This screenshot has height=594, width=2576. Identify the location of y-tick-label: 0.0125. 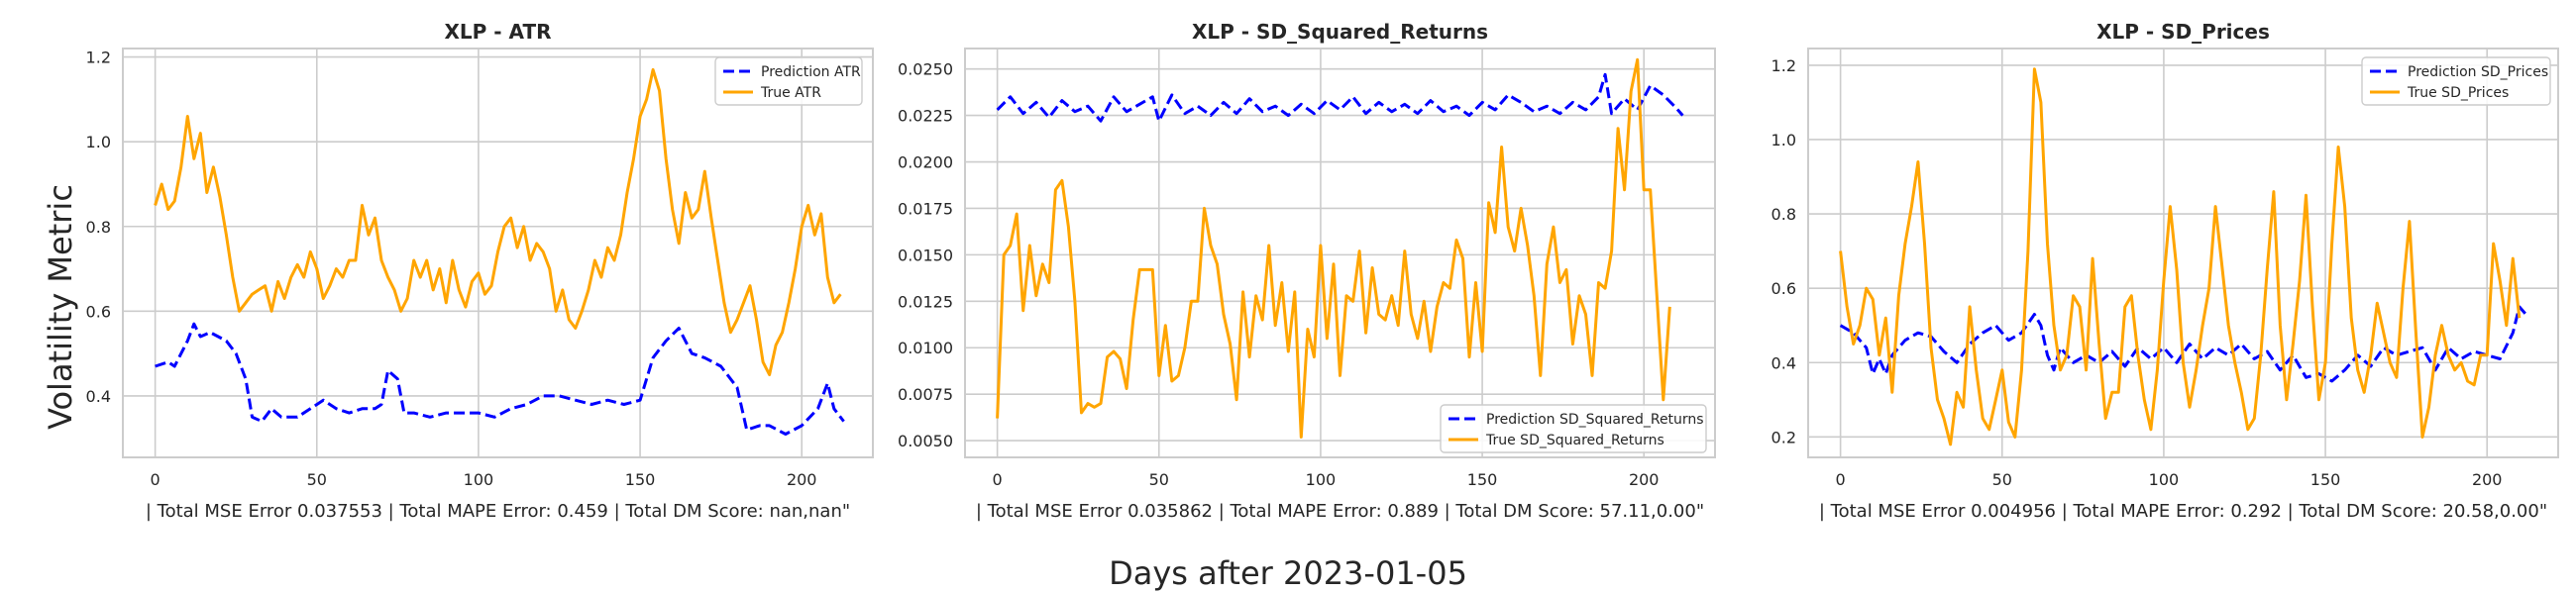
(925, 301).